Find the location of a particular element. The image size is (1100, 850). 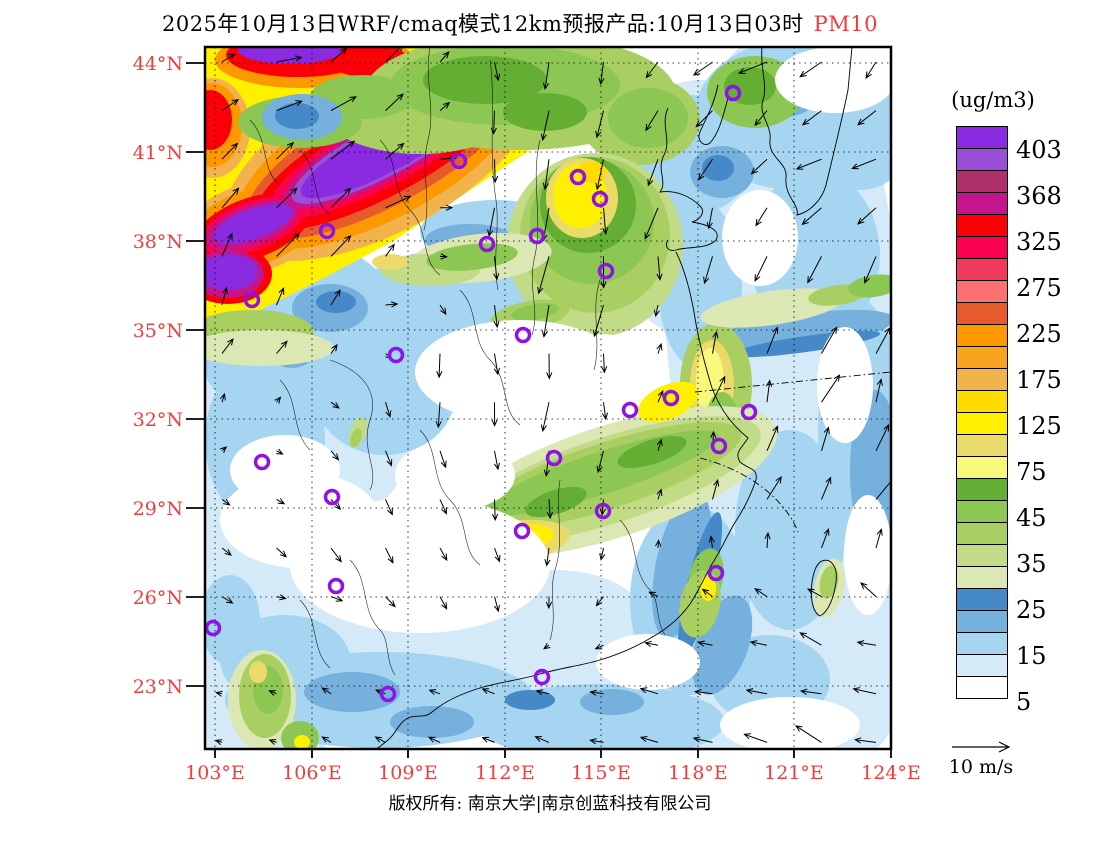

legend-tick-label: 75 is located at coordinates (1031, 472).